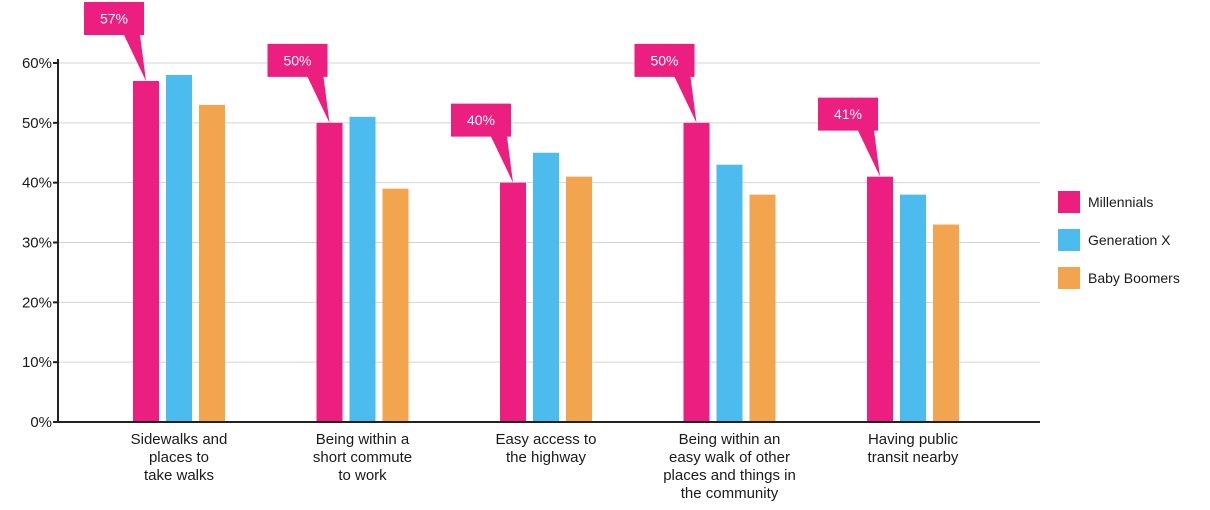 The image size is (1210, 510). What do you see at coordinates (848, 114) in the screenshot?
I see `callout-label: 41%` at bounding box center [848, 114].